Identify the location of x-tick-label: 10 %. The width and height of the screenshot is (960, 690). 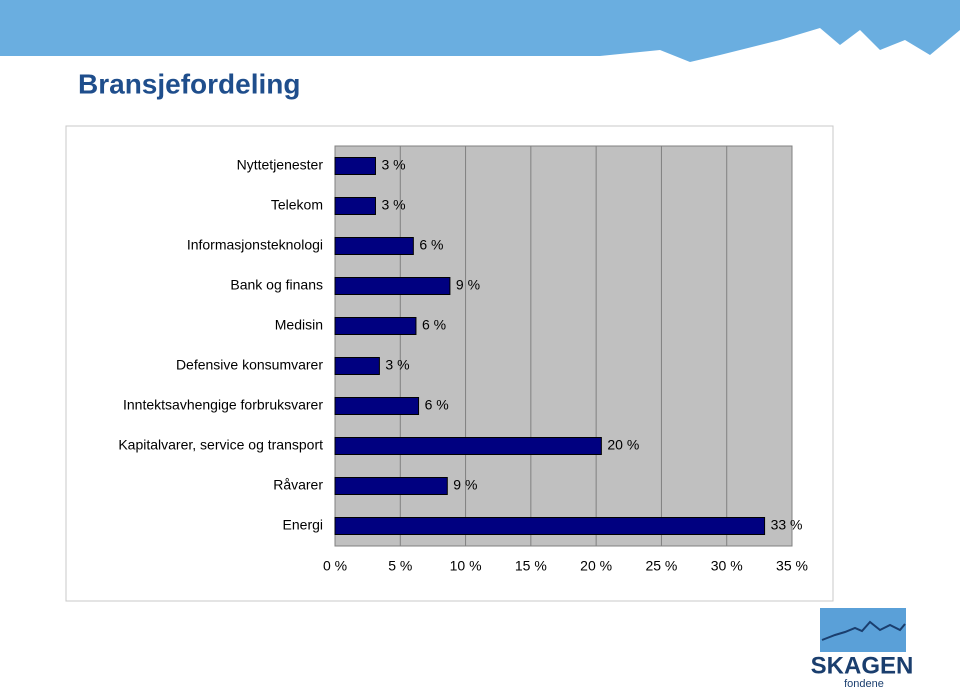
(466, 566).